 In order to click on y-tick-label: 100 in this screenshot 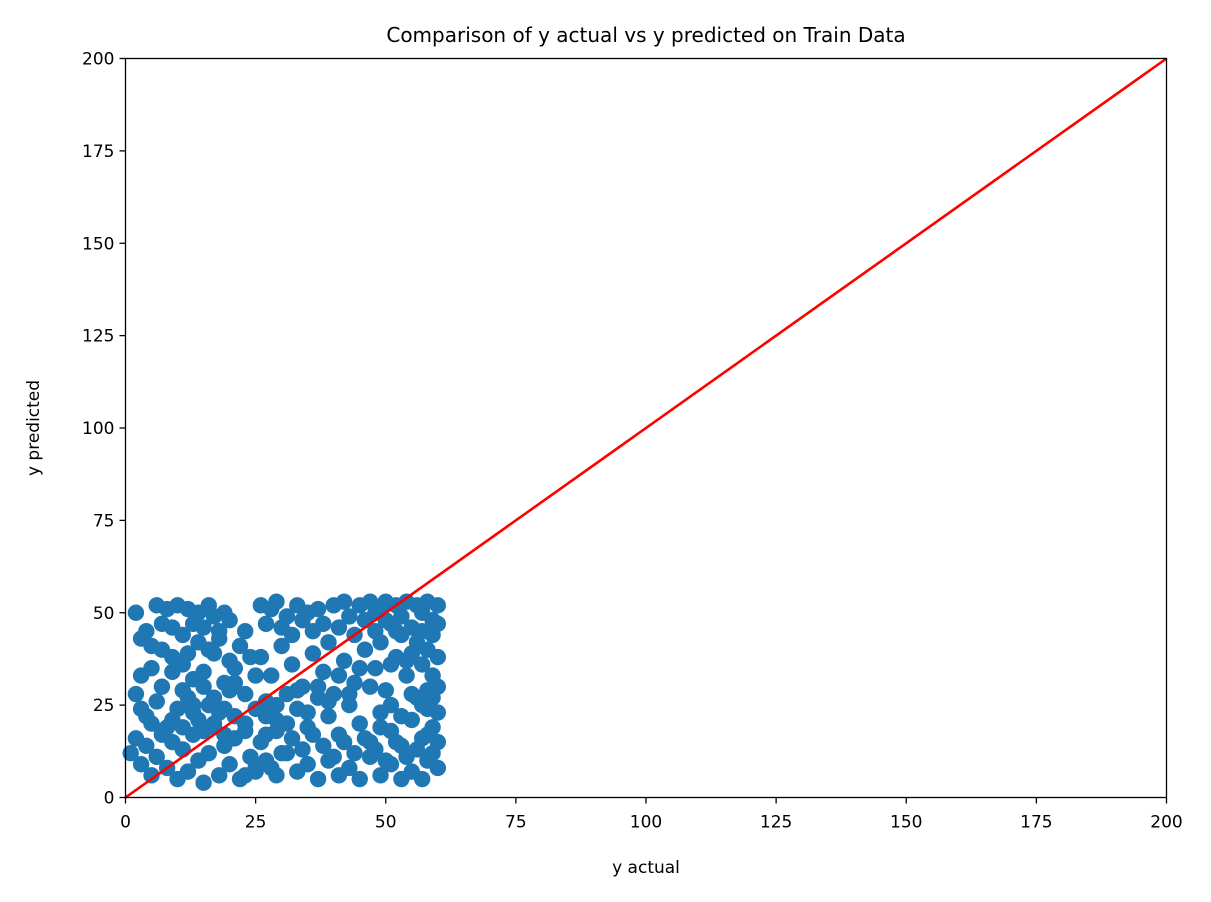, I will do `click(98, 429)`.